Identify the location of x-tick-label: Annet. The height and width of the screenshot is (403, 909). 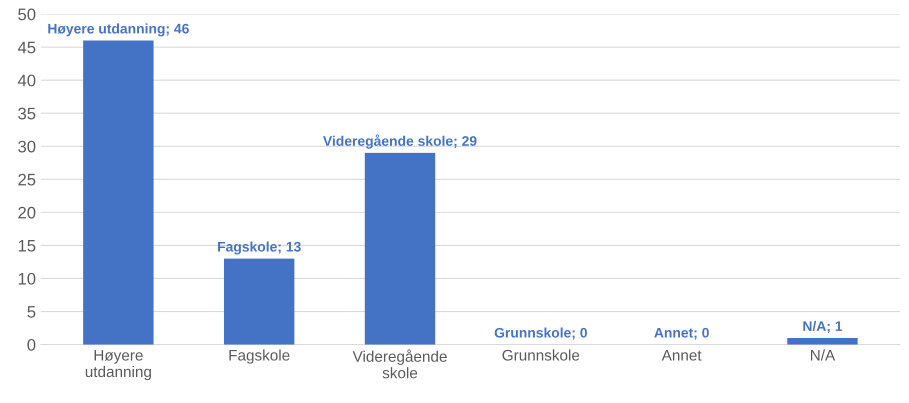
(682, 355).